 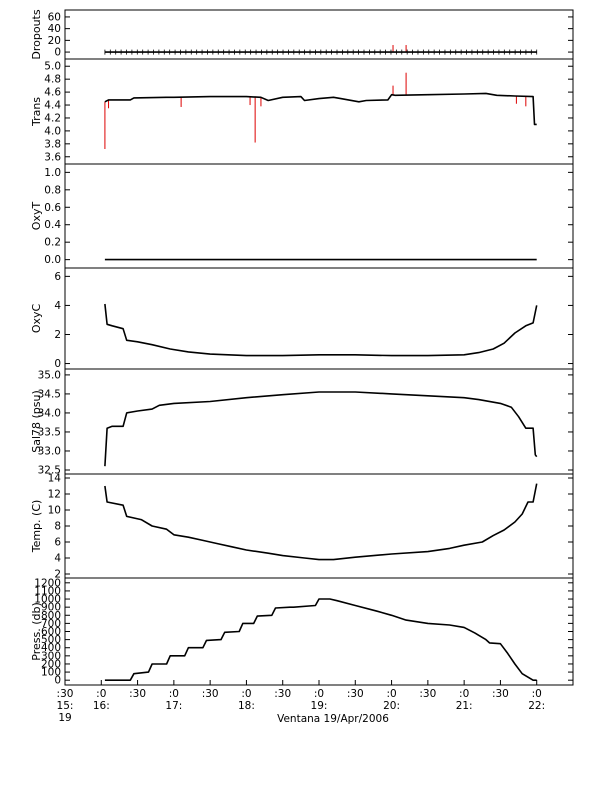 What do you see at coordinates (52, 225) in the screenshot?
I see `y-tick-label: 0.4` at bounding box center [52, 225].